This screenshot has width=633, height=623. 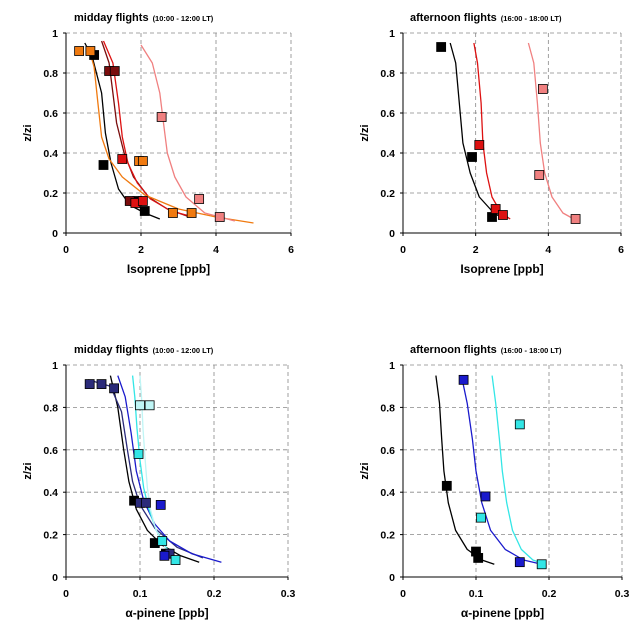 What do you see at coordinates (114, 71) in the screenshot?
I see `data-point-maroon` at bounding box center [114, 71].